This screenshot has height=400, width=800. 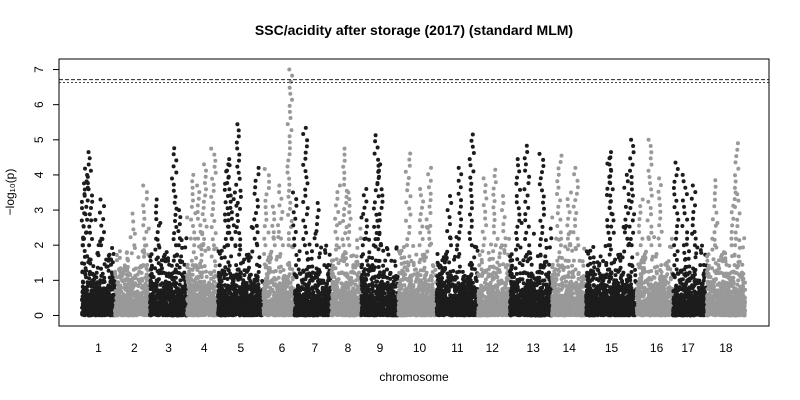 What do you see at coordinates (241, 220) in the screenshot?
I see `chromosome-5-points` at bounding box center [241, 220].